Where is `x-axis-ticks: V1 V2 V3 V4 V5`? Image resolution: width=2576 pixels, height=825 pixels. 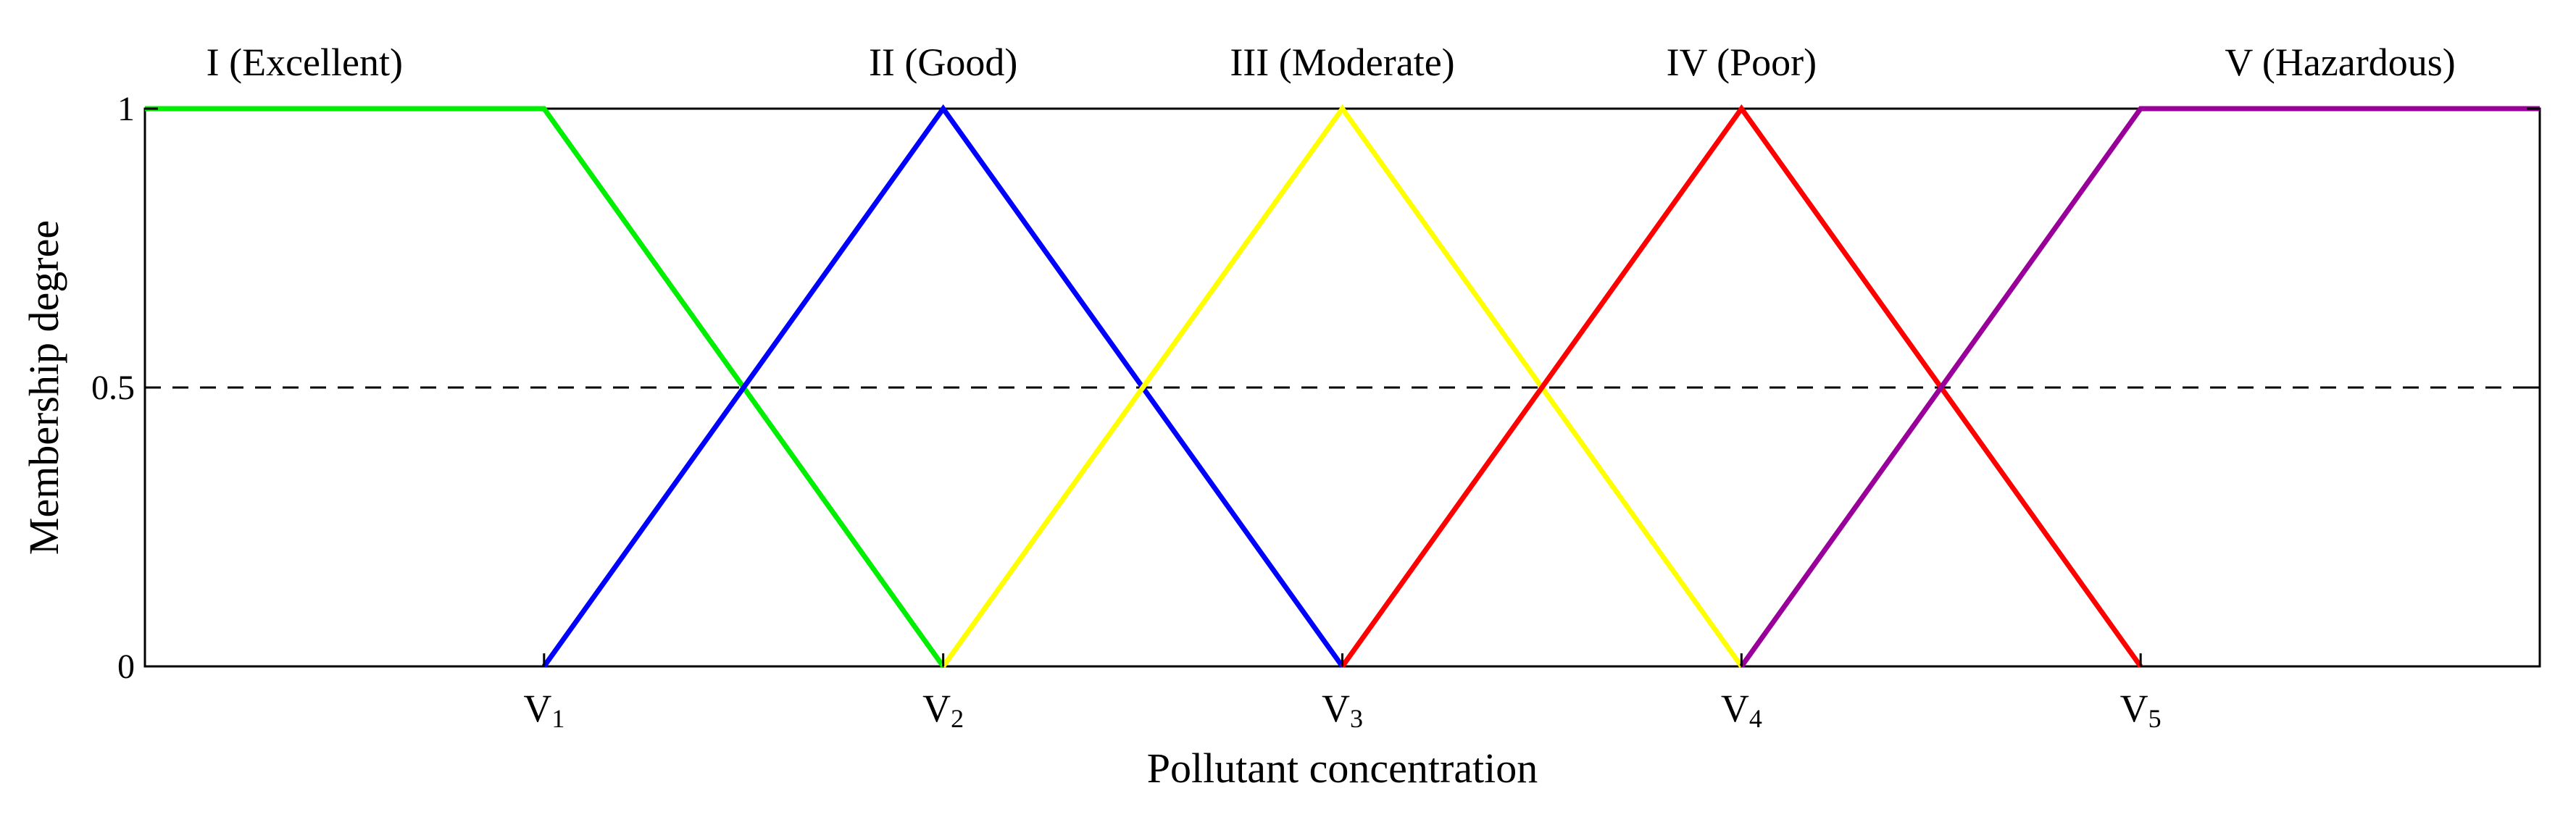
x-axis-ticks: V1 V2 V3 V4 V5 is located at coordinates (1342, 693).